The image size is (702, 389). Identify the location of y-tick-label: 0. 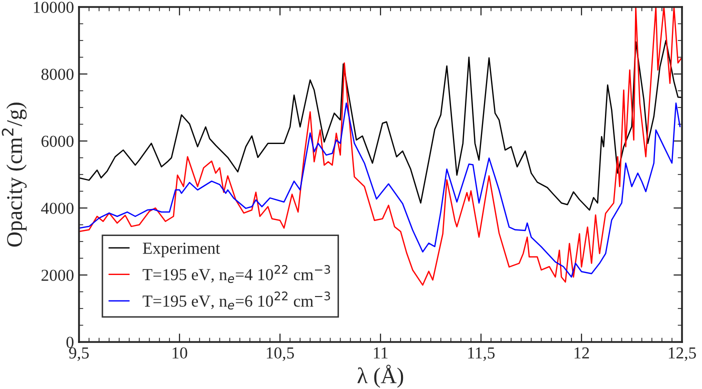
(70, 342).